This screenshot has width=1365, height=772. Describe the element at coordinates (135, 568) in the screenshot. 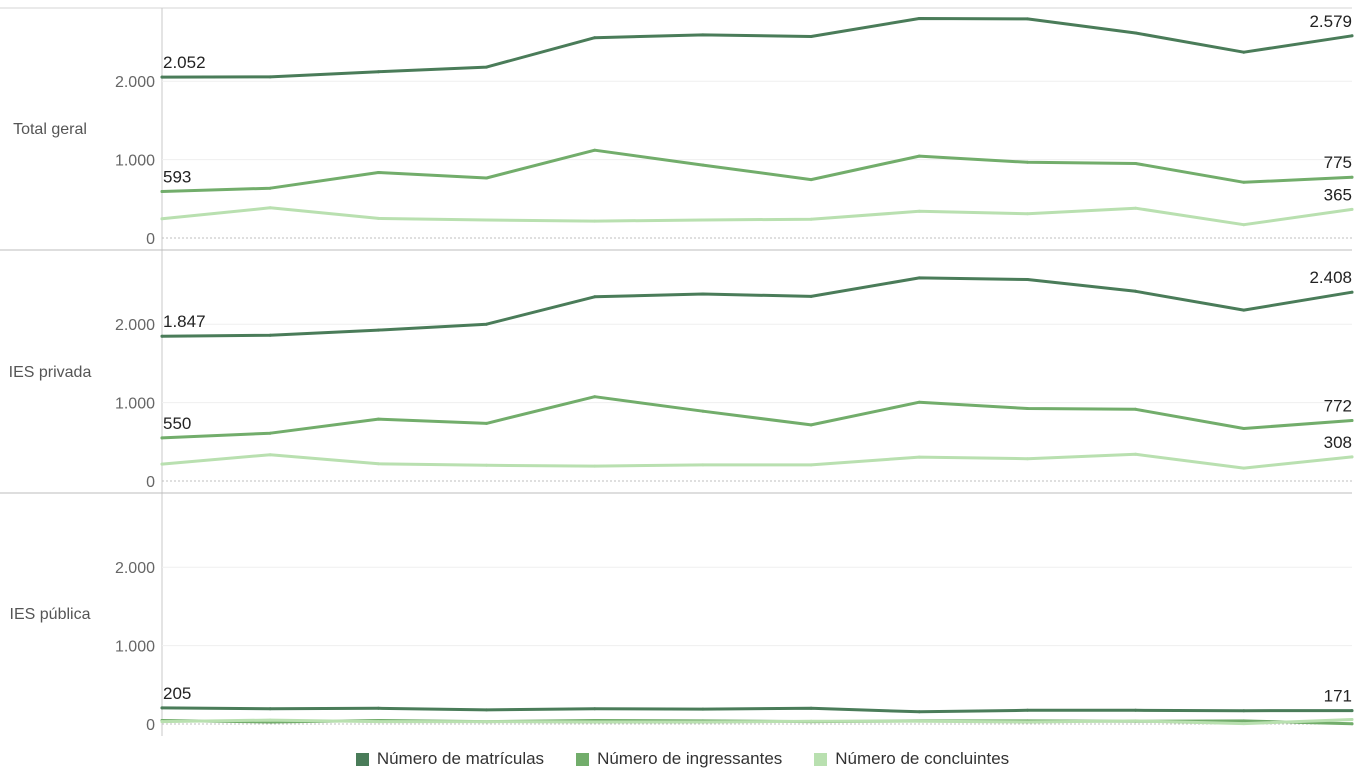

I see `y-tick-label-panel-3: 2.000` at that location.